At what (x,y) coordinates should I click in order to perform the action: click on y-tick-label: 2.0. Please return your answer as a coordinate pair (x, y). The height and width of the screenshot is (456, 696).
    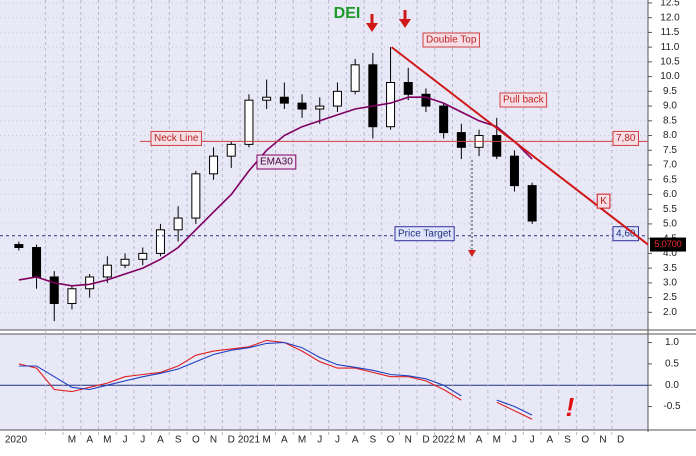
    Looking at the image, I should click on (670, 312).